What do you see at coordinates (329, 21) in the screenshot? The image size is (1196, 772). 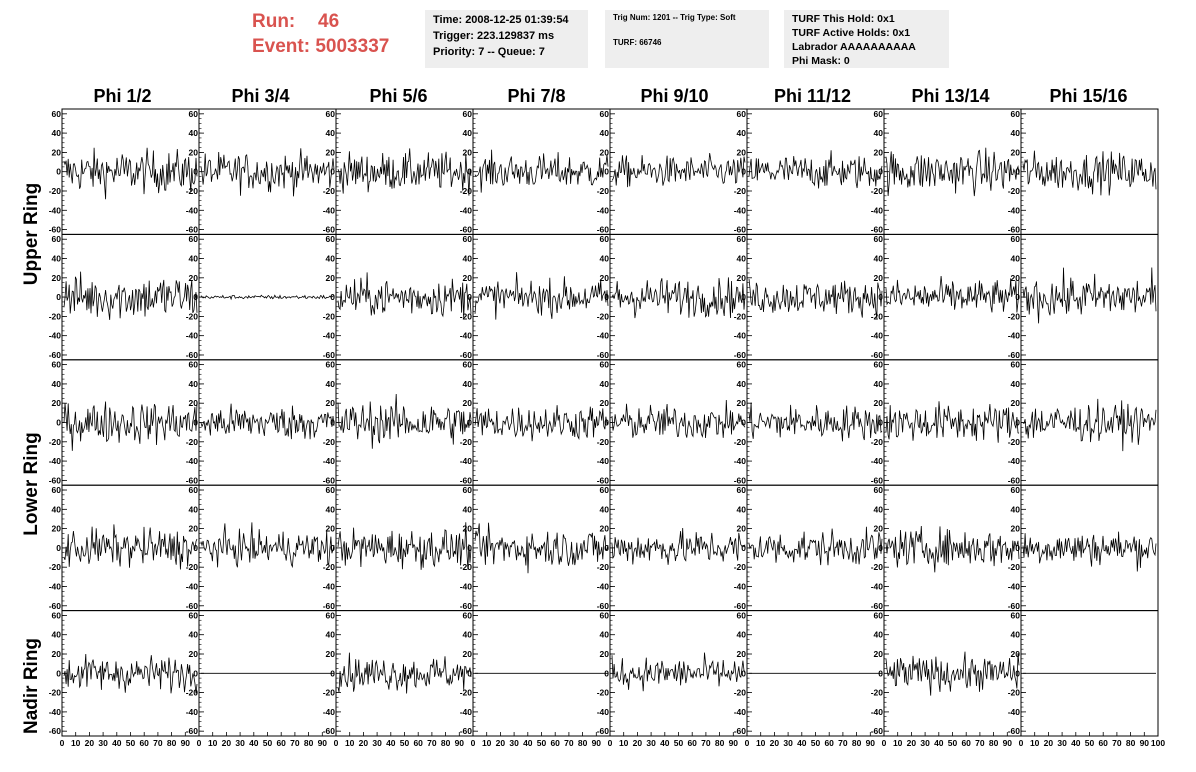 I see `run-value: 46` at bounding box center [329, 21].